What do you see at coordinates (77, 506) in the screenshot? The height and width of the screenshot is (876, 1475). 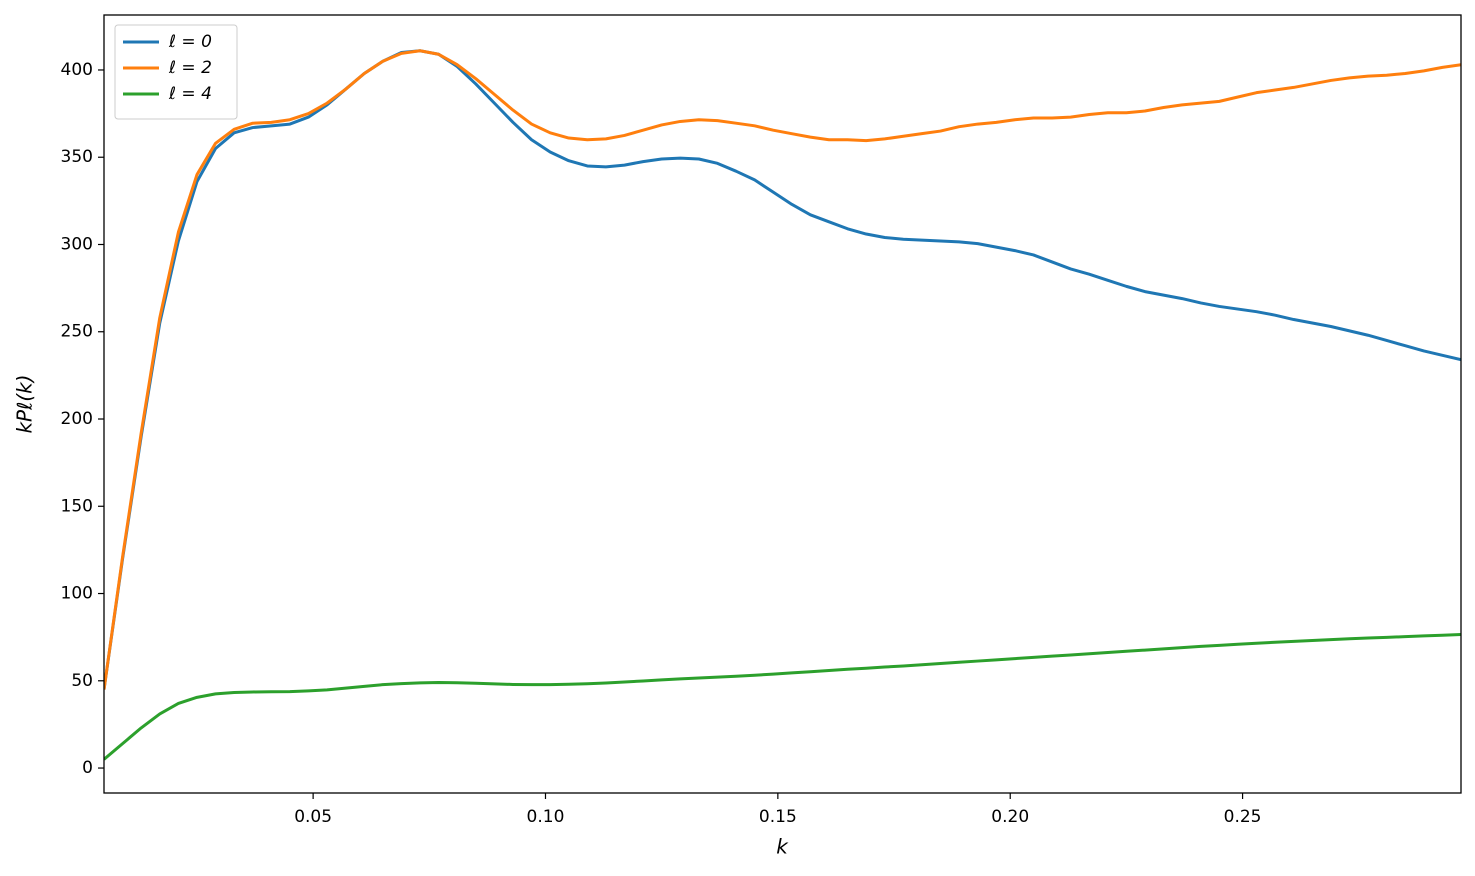 I see `y-tick-label: 150` at bounding box center [77, 506].